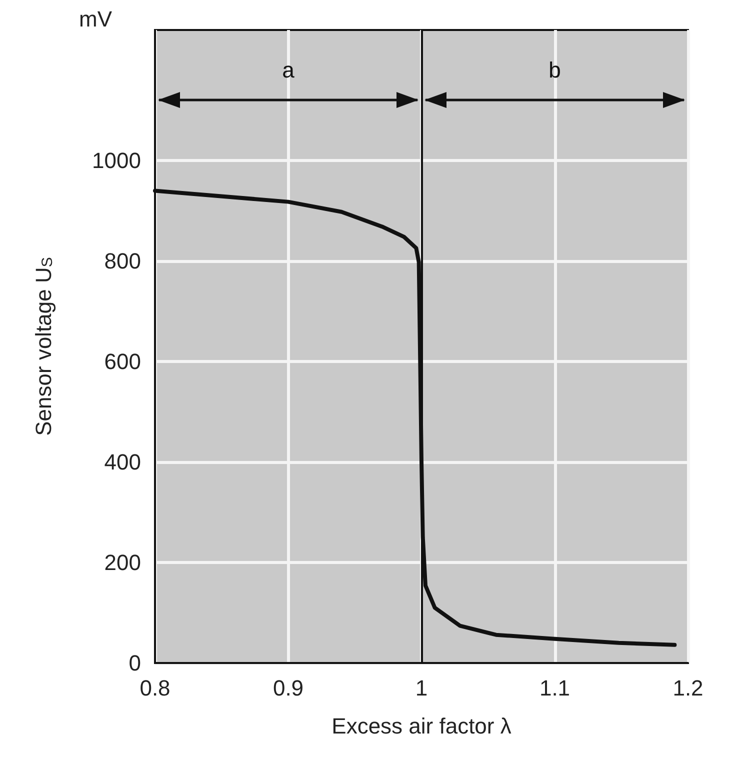 This screenshot has width=736, height=784. Describe the element at coordinates (122, 462) in the screenshot. I see `y-tick-label: 400` at that location.